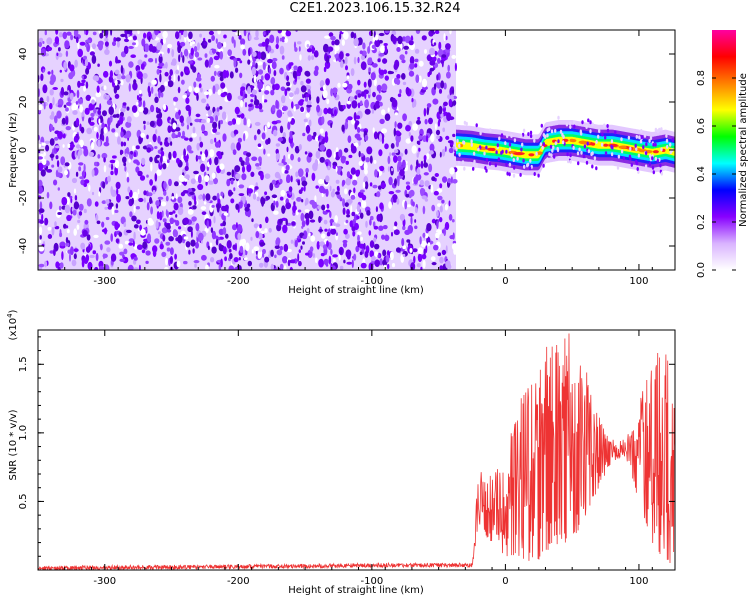 The image size is (750, 600). What do you see at coordinates (375, 8) in the screenshot?
I see `chart-title: C2E1.2023.106.15.32.R24` at bounding box center [375, 8].